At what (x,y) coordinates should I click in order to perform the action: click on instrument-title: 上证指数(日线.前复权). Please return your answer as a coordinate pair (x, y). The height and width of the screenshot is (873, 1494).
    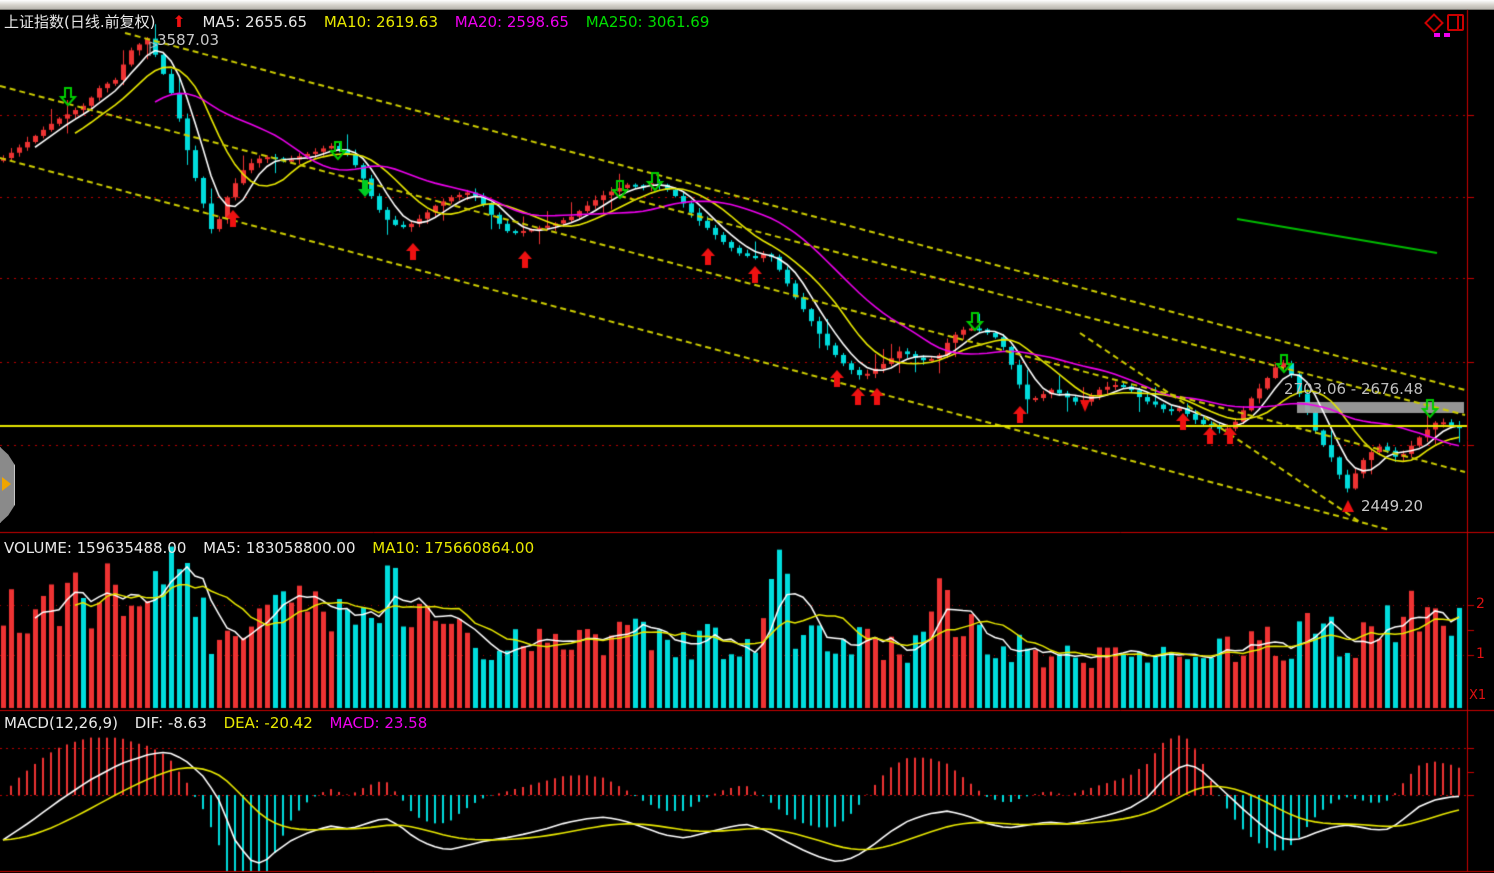
    Looking at the image, I should click on (80, 22).